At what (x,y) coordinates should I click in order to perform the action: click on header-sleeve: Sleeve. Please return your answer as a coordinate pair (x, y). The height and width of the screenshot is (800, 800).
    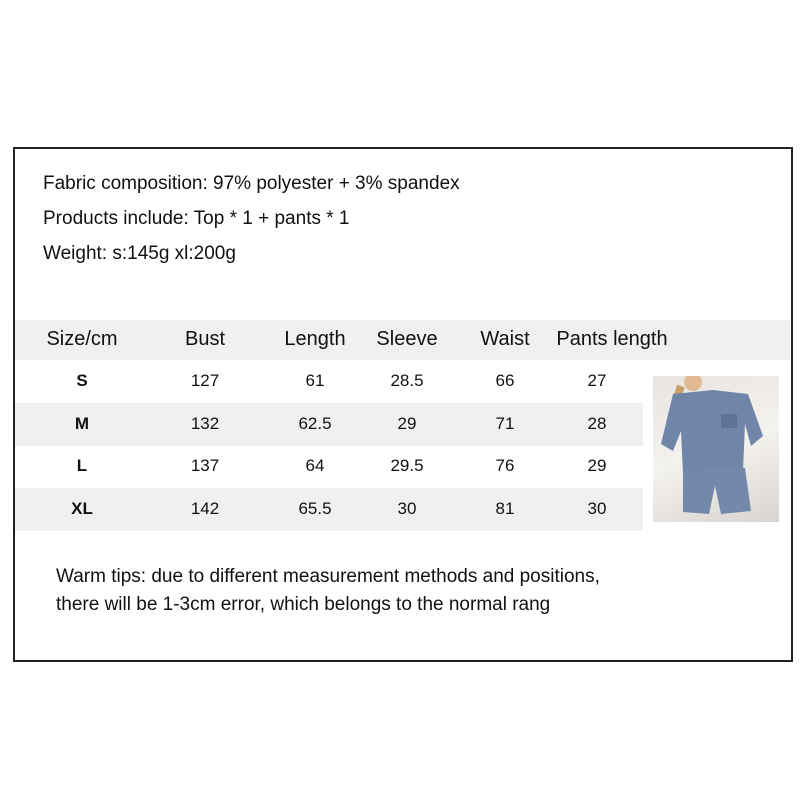
    Looking at the image, I should click on (407, 339).